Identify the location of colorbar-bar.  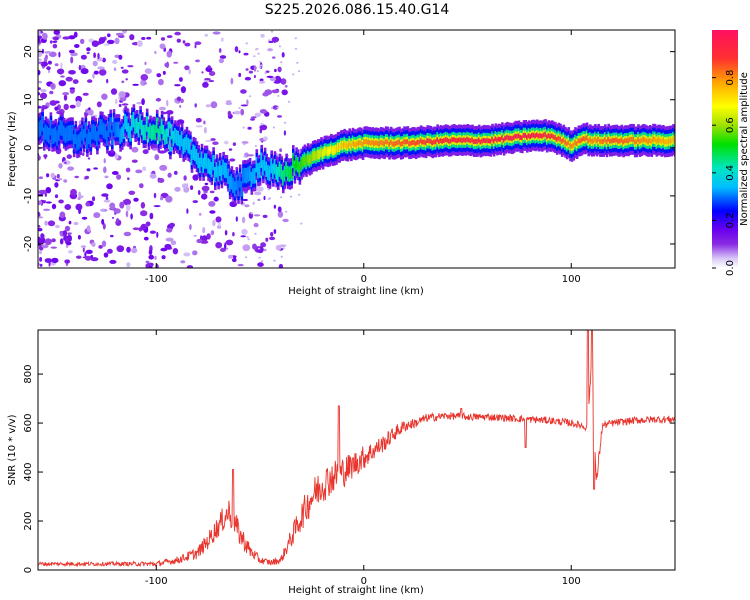
(725, 149).